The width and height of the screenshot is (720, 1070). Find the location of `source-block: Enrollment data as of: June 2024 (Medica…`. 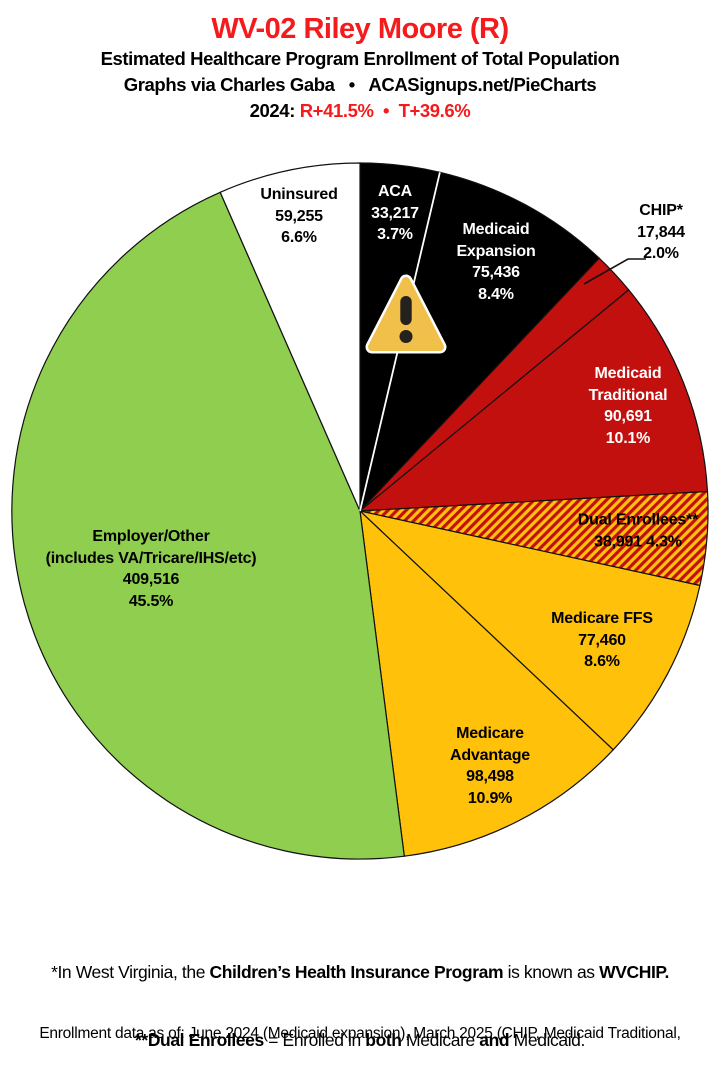

source-block: Enrollment data as of: June 2024 (Medica… is located at coordinates (360, 1027).